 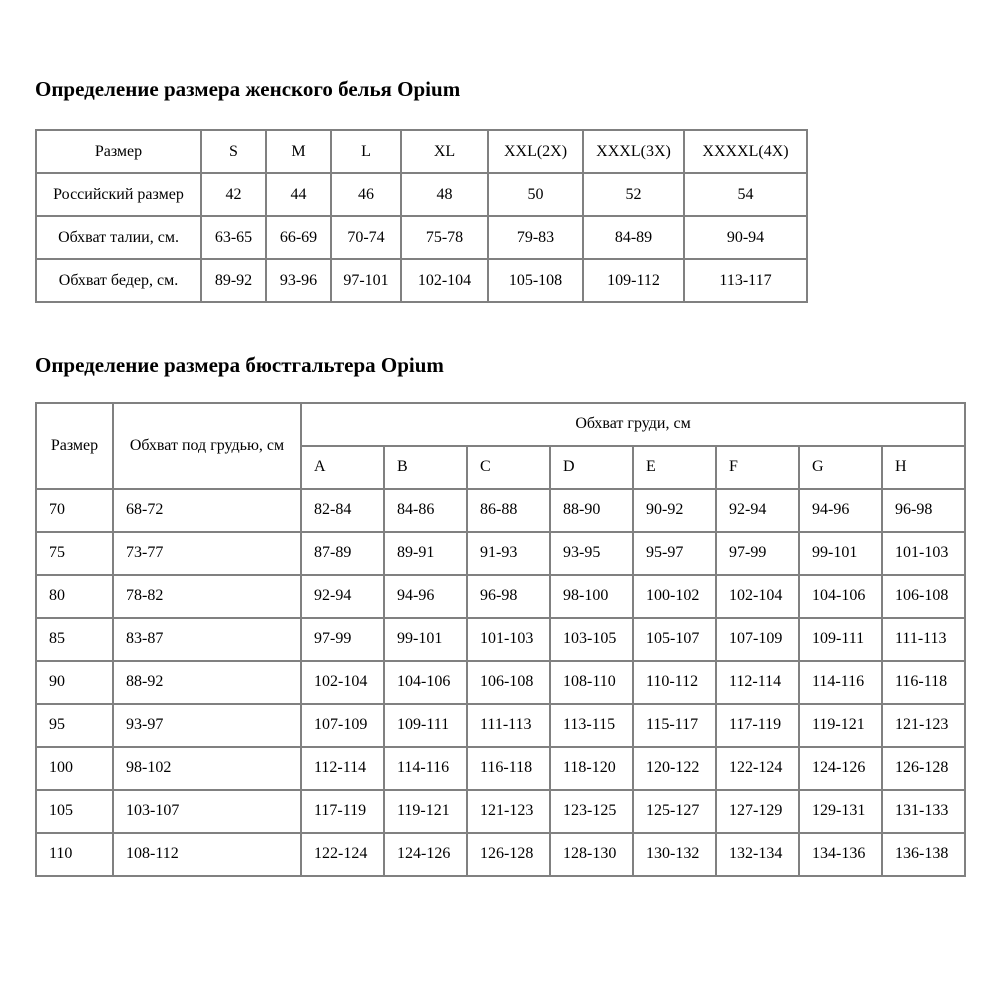 I want to click on data-cell: 113-117, so click(x=745, y=281).